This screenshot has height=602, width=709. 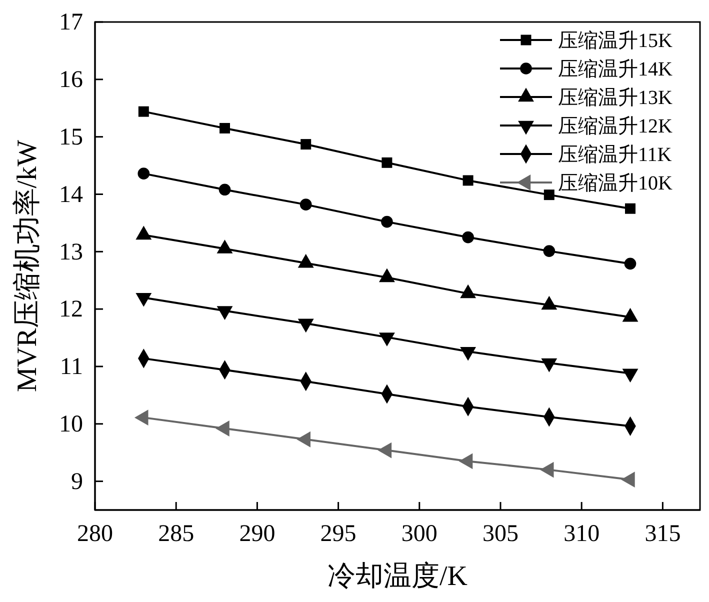 I want to click on x-tick-label: 290, so click(x=257, y=534).